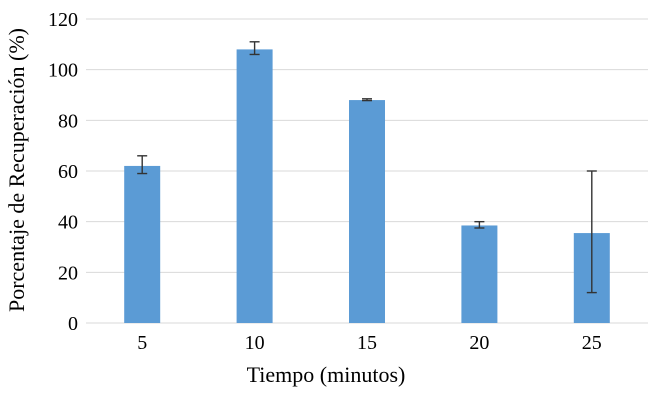 This screenshot has height=408, width=669. What do you see at coordinates (73, 324) in the screenshot?
I see `y-tick-0: 0` at bounding box center [73, 324].